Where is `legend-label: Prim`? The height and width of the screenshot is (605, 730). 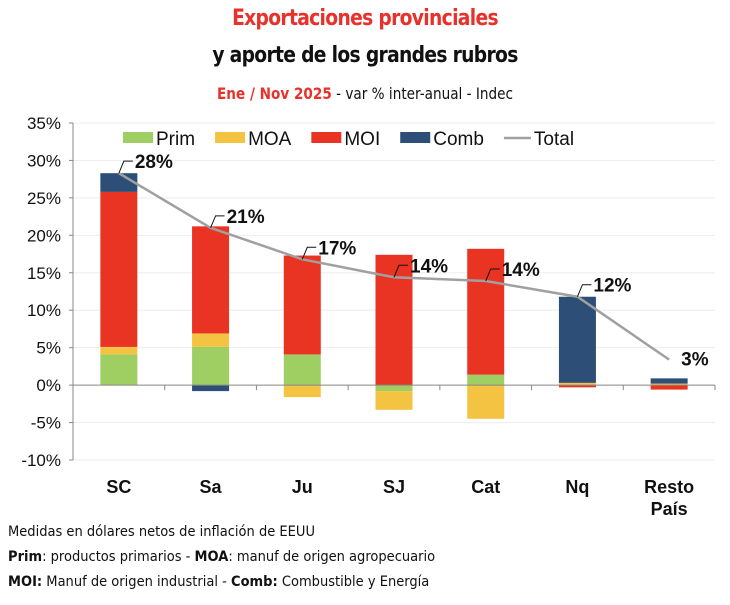
legend-label: Prim is located at coordinates (175, 139).